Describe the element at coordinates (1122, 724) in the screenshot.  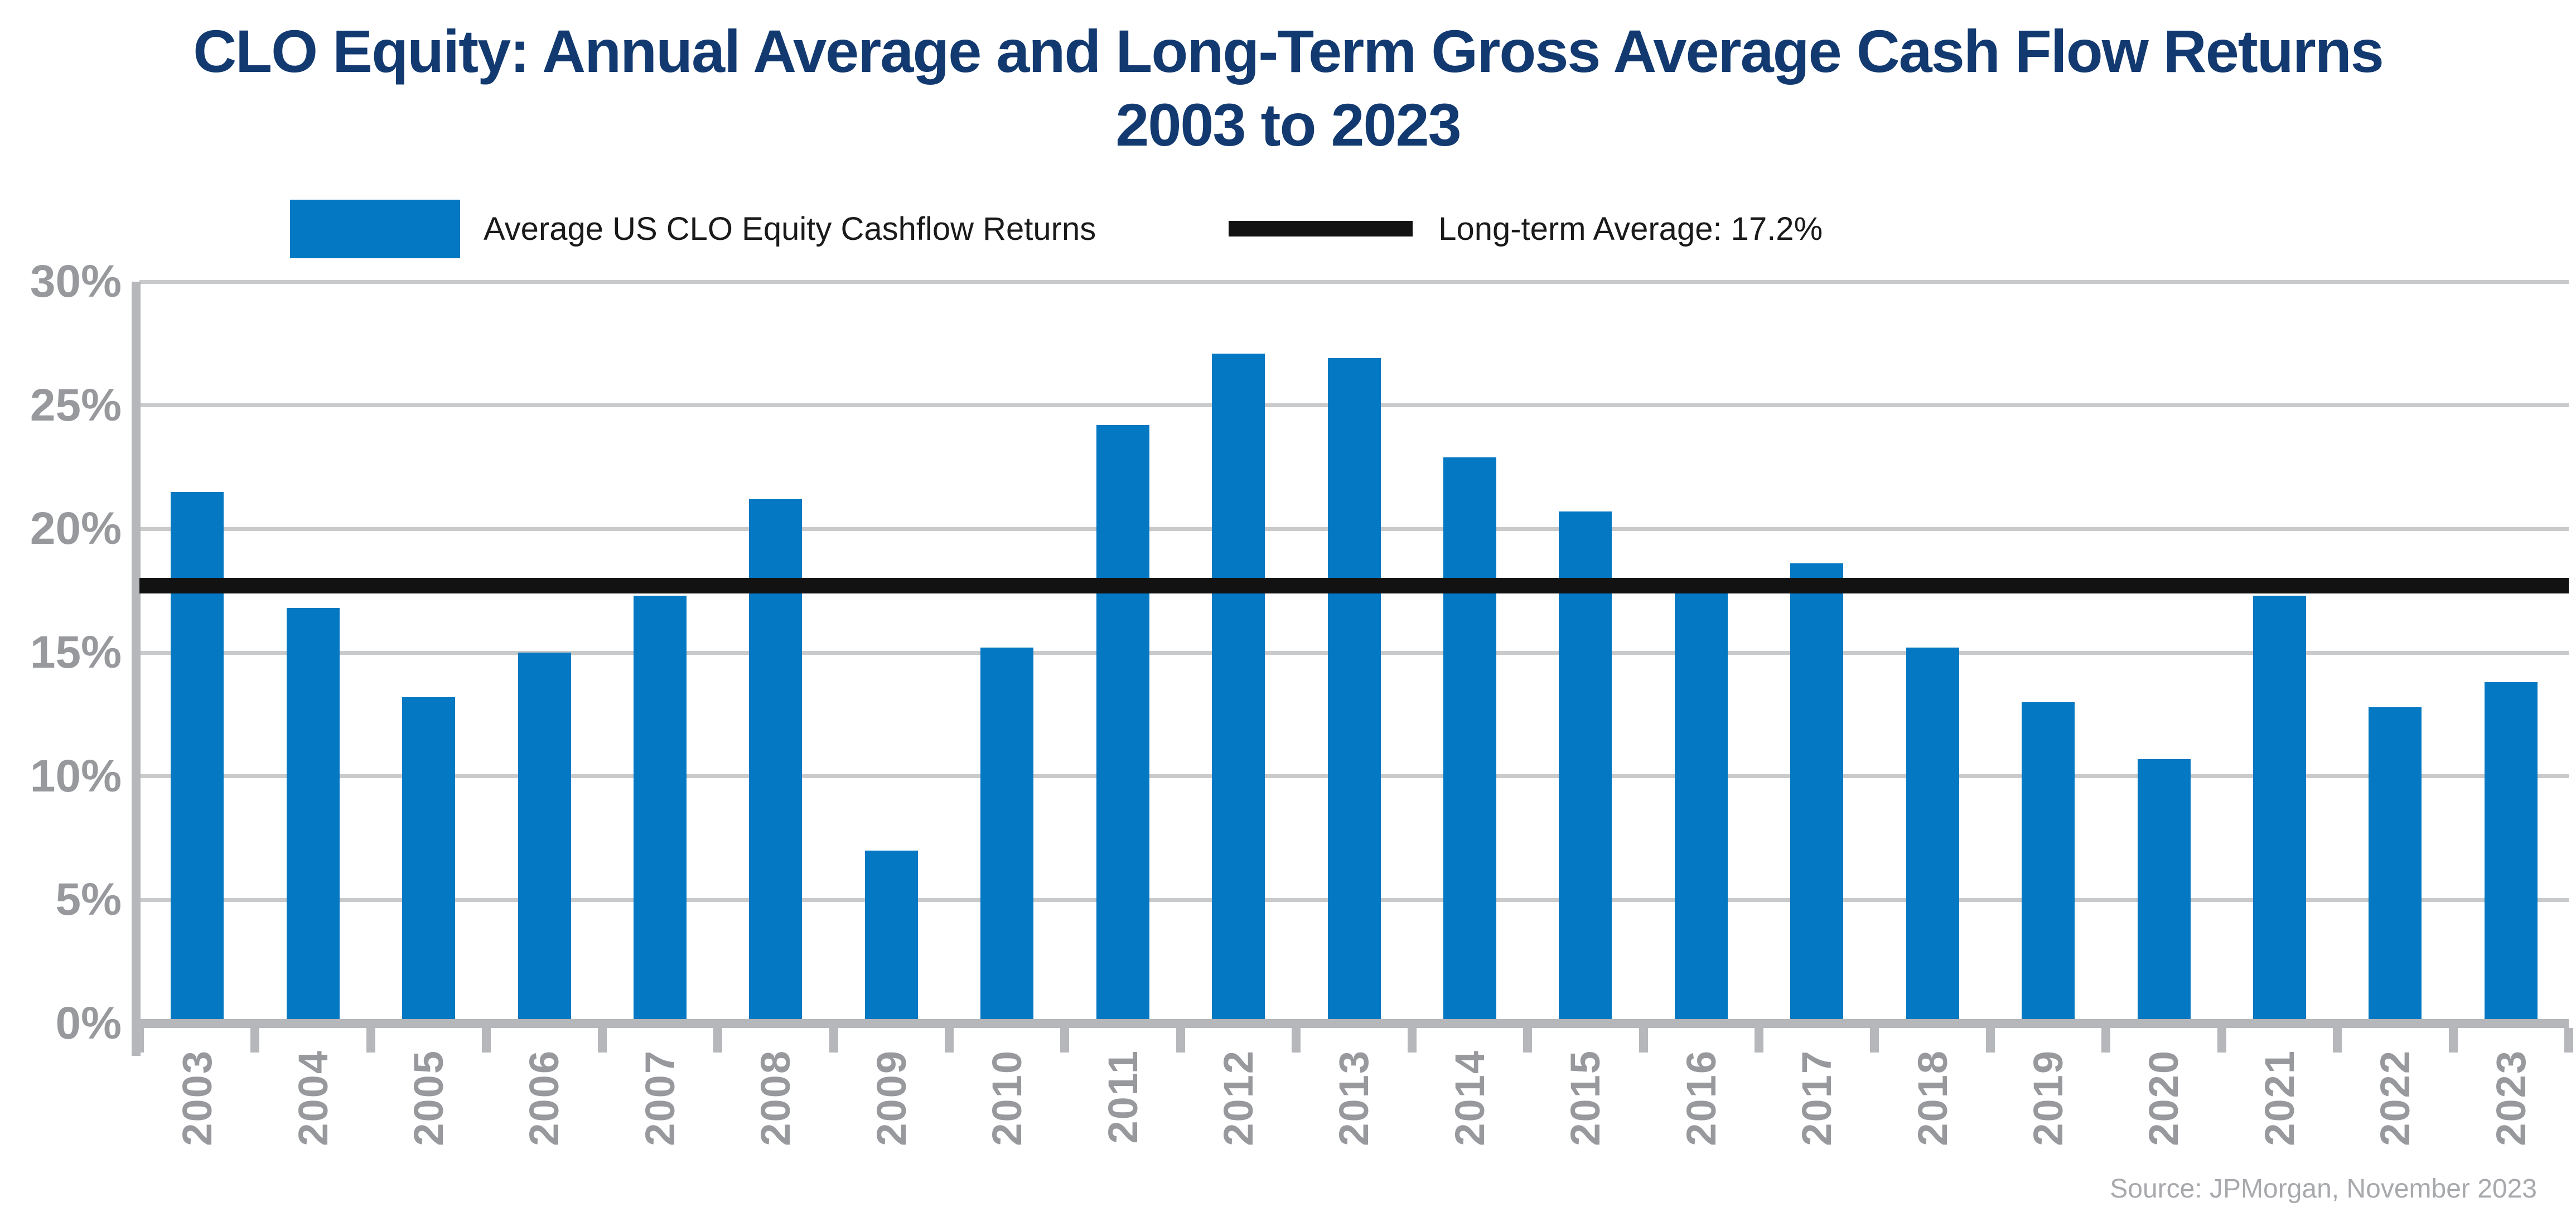
I see `bar-2011` at that location.